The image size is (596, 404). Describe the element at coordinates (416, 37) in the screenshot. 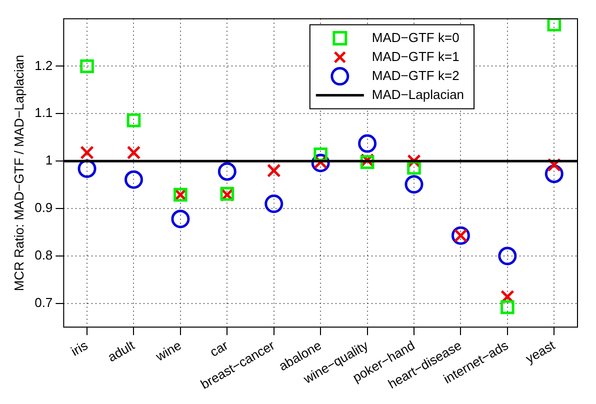

I see `legend-label: MAD−GTF k=0` at that location.